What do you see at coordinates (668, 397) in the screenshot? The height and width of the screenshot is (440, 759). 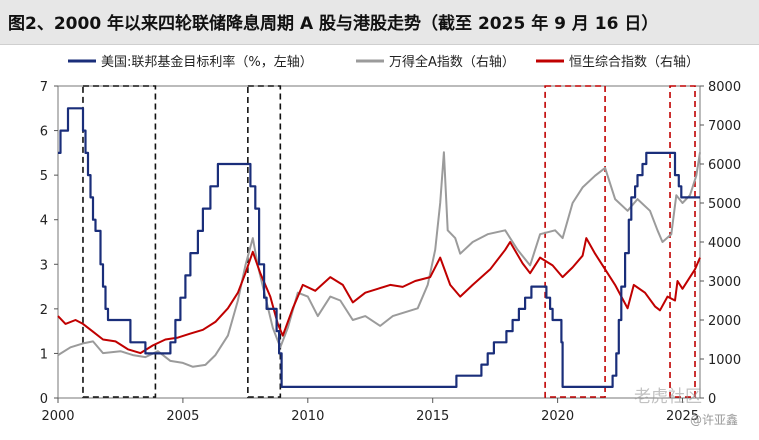 I see `watermark-logo: 老虎社区` at bounding box center [668, 397].